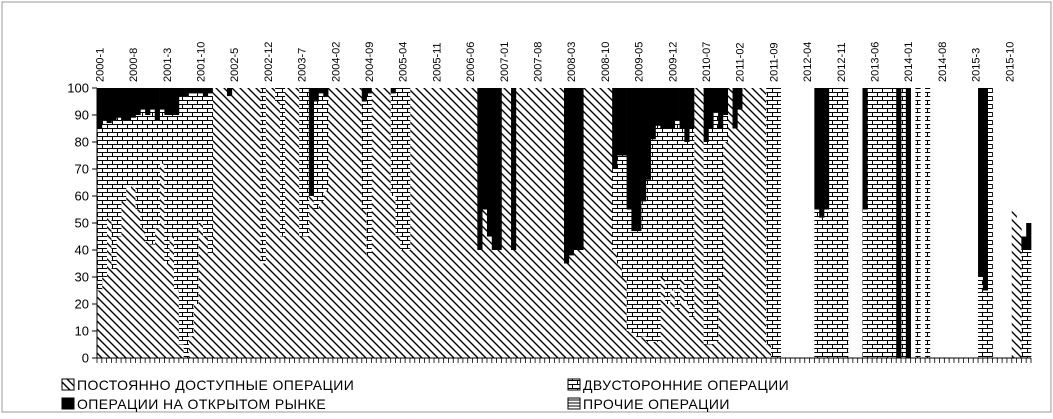 The image size is (1053, 419). Describe the element at coordinates (82, 331) in the screenshot. I see `y-tick-label: 10` at that location.